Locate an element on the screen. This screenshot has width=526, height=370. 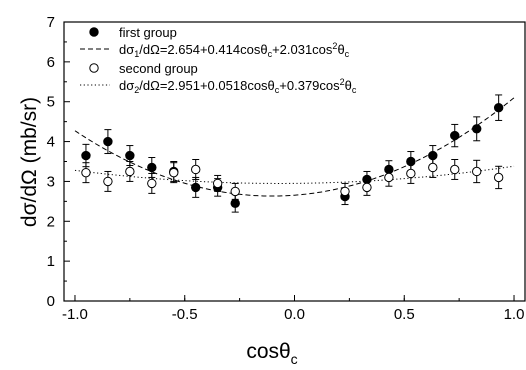
legend-label-first-group: first group is located at coordinates (148, 32).